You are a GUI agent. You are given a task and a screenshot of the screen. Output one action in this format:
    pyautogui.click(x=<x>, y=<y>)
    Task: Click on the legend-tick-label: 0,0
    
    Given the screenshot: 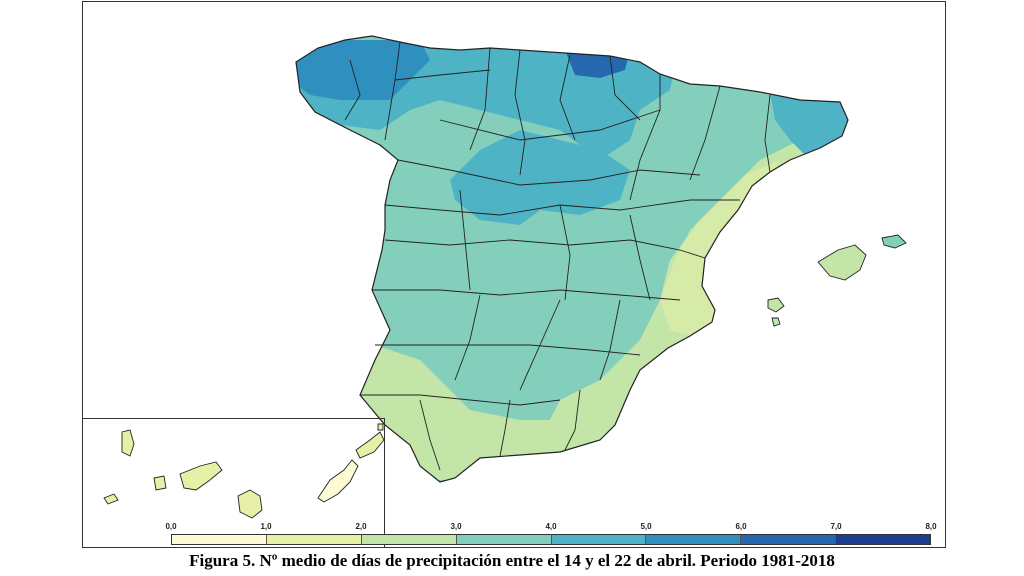 What is the action you would take?
    pyautogui.click(x=171, y=526)
    